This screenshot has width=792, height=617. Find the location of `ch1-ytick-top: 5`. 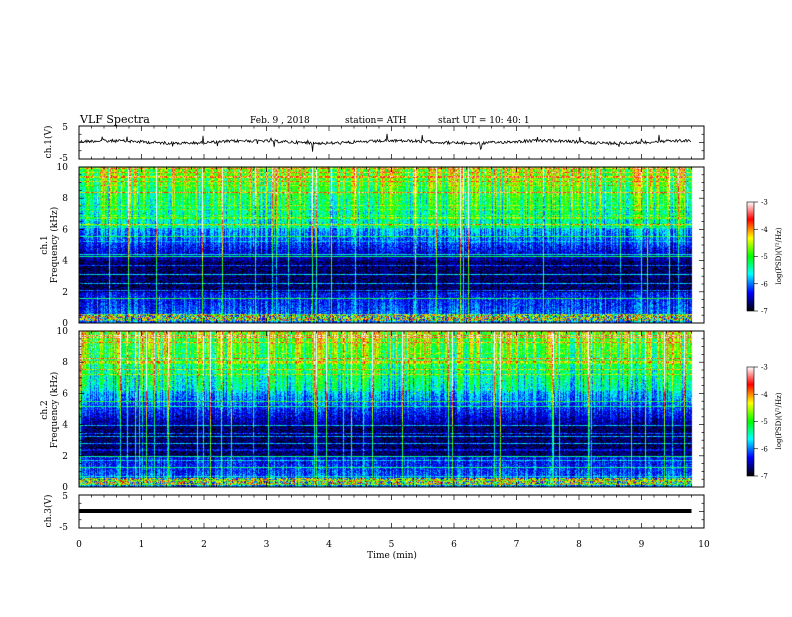

ch1-ytick-top: 5 is located at coordinates (65, 128).